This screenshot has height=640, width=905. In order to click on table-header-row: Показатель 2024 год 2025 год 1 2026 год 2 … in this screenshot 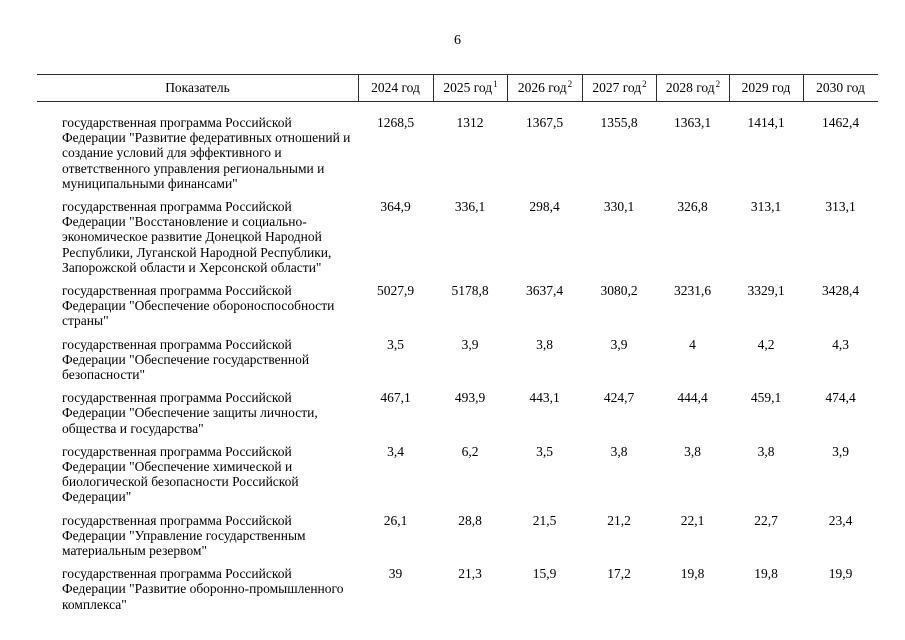, I will do `click(457, 88)`.